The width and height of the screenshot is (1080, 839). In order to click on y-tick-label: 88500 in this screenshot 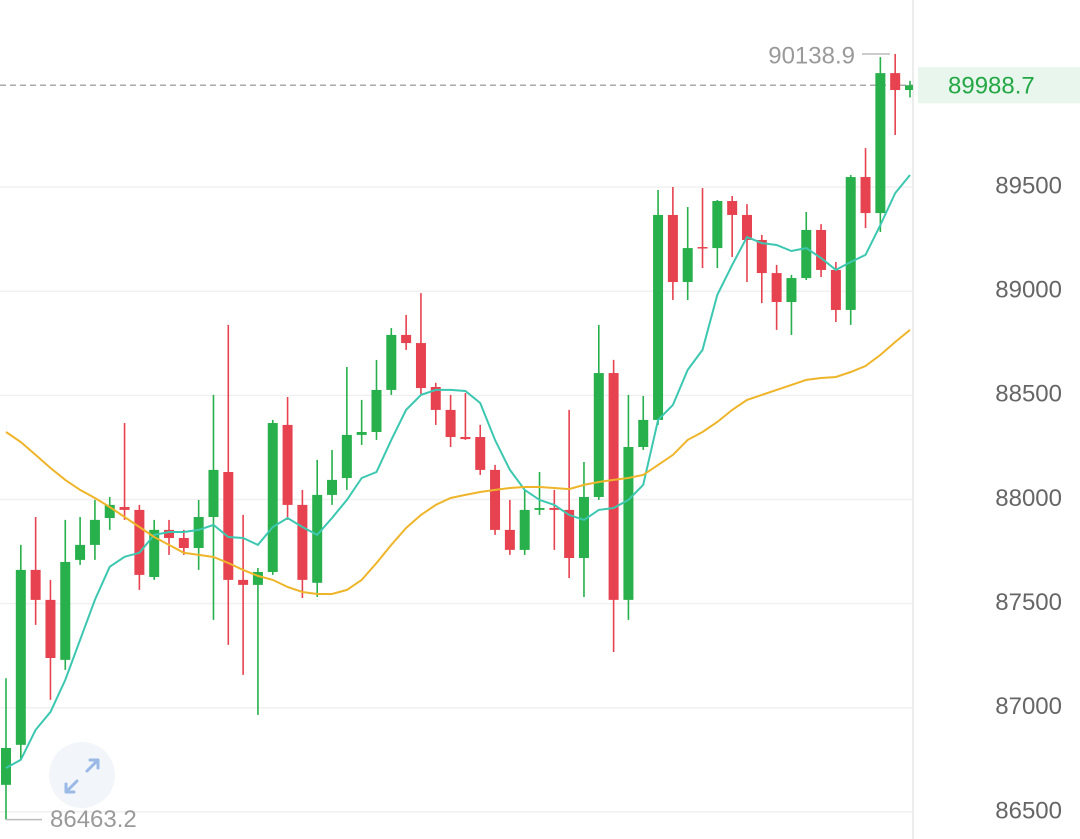, I will do `click(1028, 394)`.